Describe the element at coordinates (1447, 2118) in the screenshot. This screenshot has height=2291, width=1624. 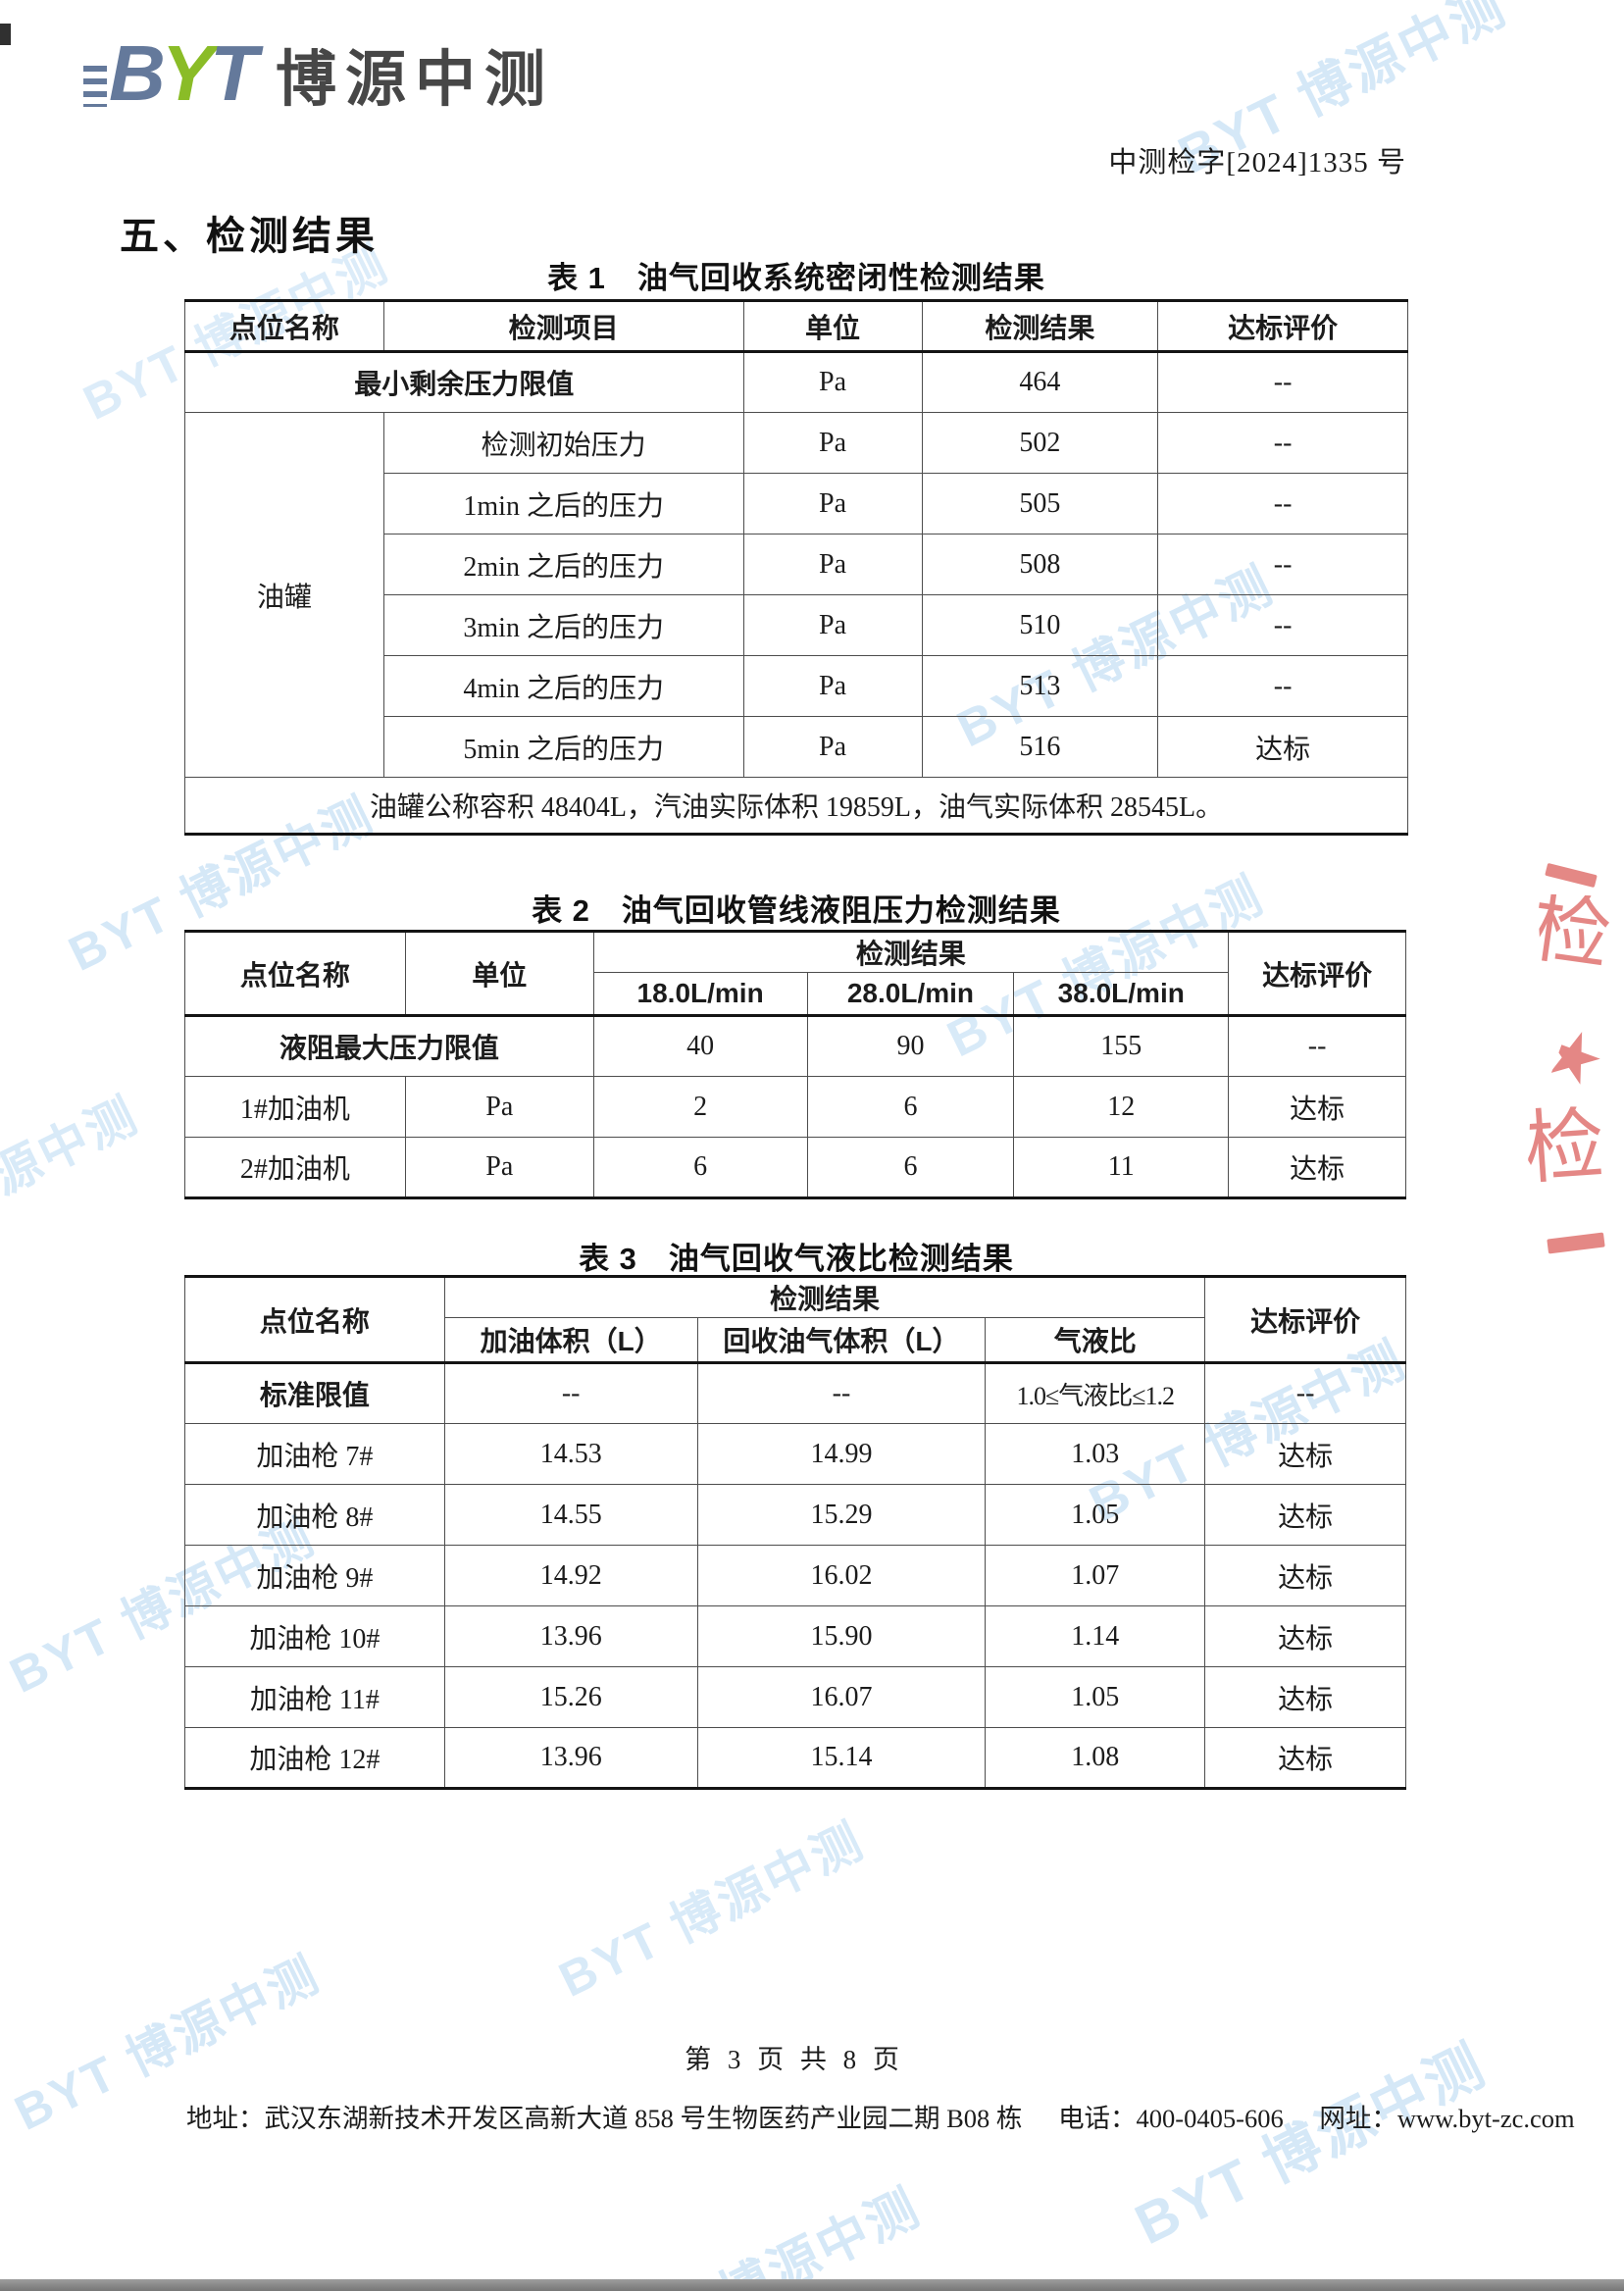
I see `footer-website: 网址：www.byt-zc.com` at that location.